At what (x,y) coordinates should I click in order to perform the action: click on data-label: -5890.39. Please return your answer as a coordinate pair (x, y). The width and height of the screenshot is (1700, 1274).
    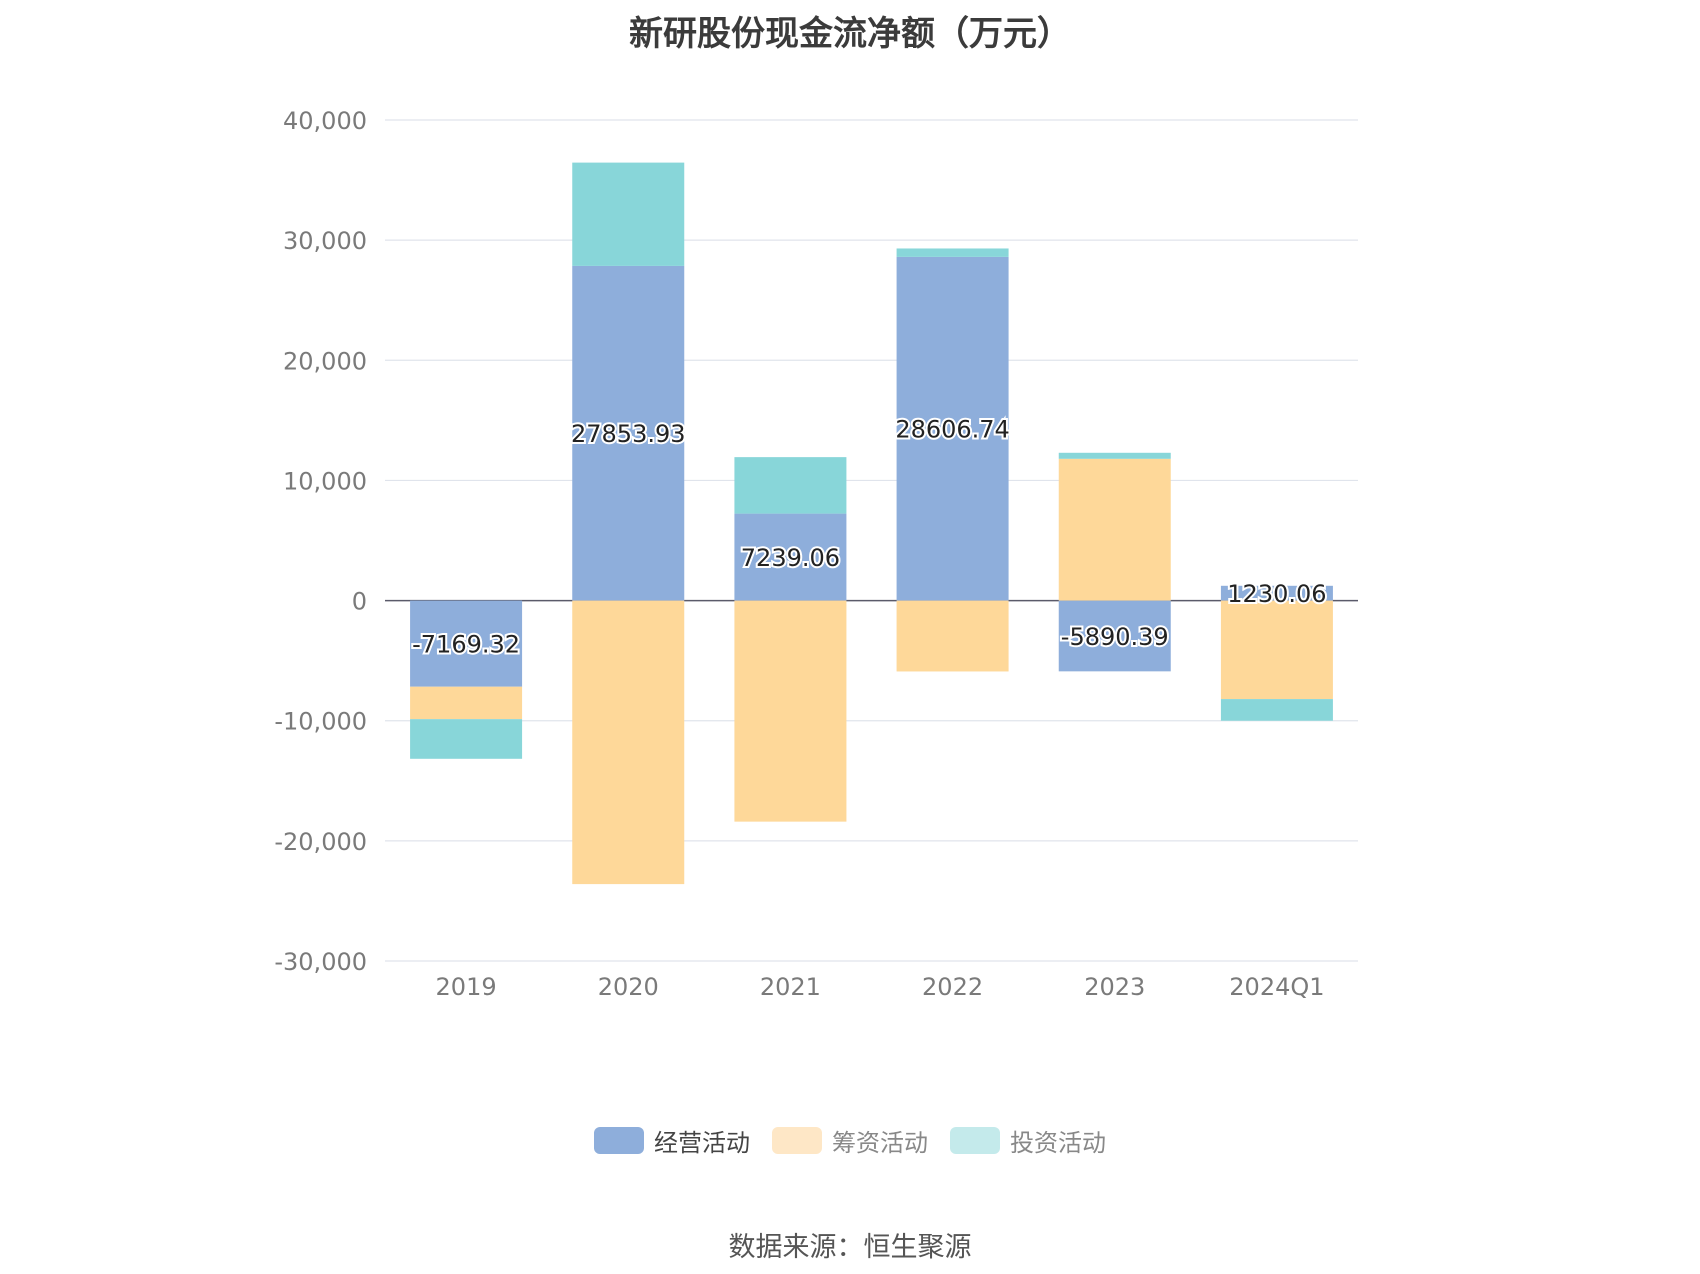
    Looking at the image, I should click on (1115, 637).